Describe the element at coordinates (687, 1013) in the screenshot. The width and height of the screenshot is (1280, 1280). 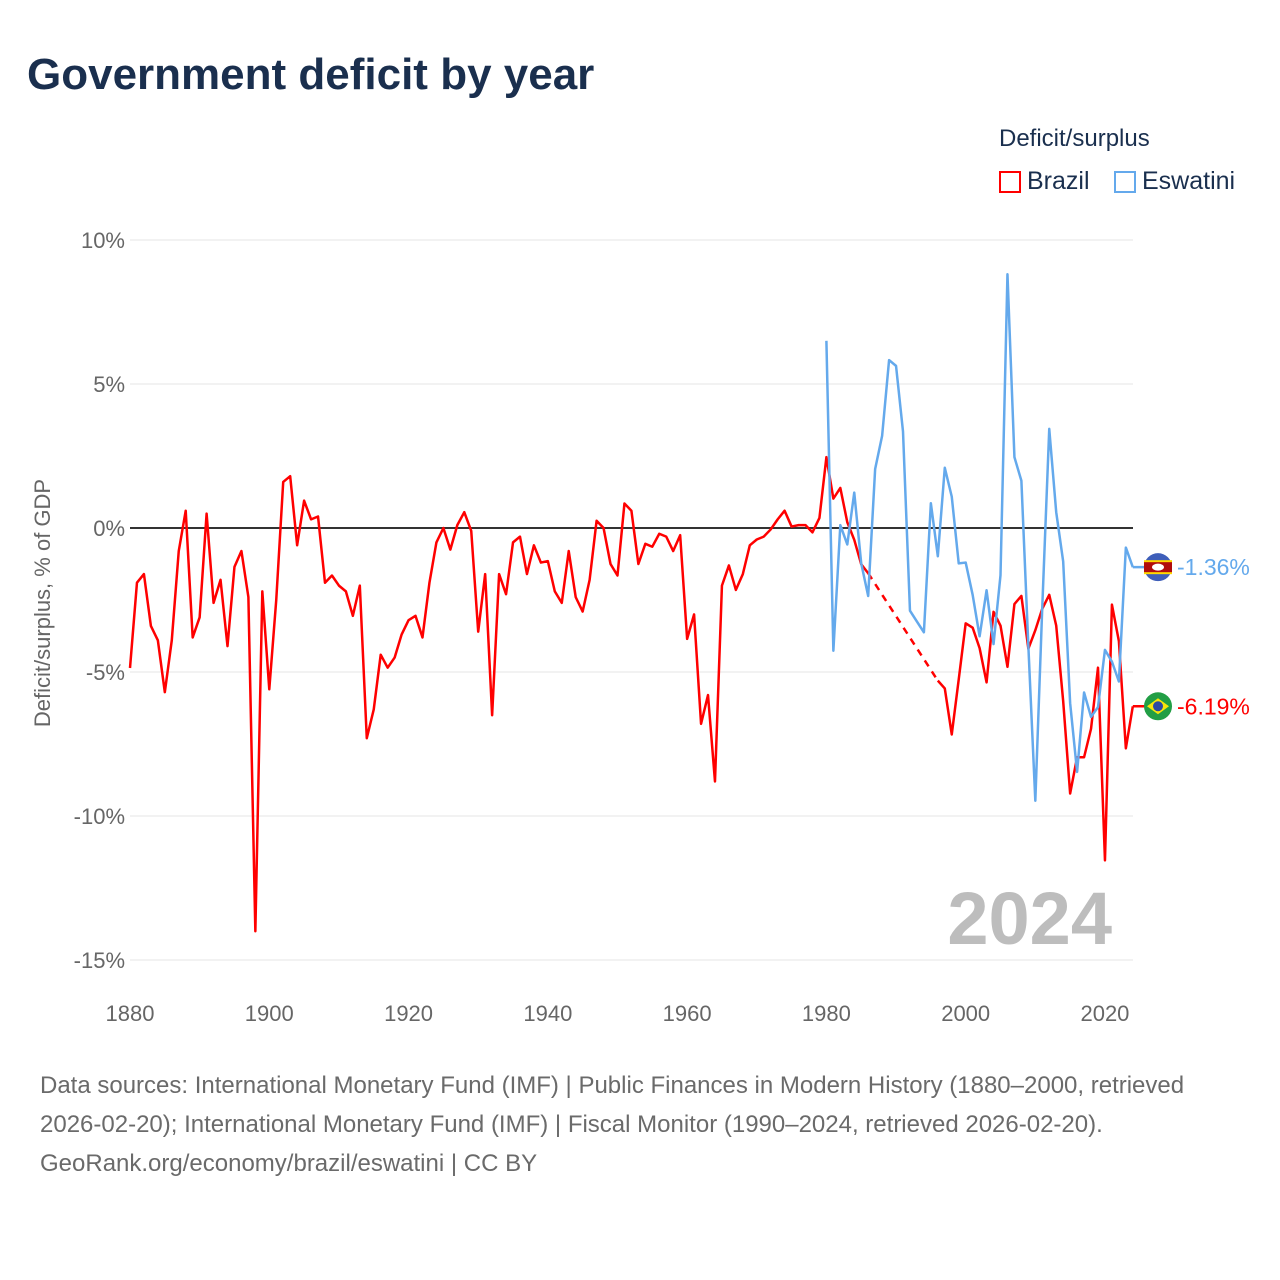
I see `x-tick-label: 1960` at that location.